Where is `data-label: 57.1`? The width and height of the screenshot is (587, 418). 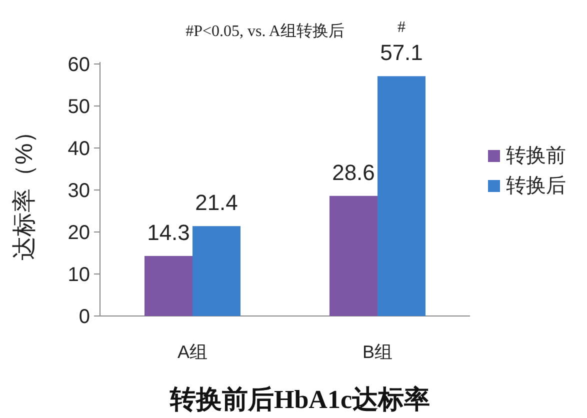 data-label: 57.1 is located at coordinates (401, 53).